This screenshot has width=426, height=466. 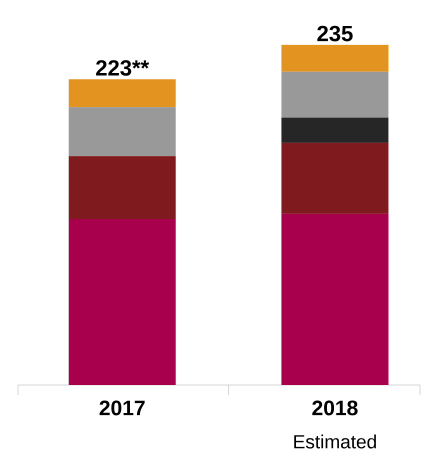 I want to click on x-tick-label: 2017, so click(x=122, y=408).